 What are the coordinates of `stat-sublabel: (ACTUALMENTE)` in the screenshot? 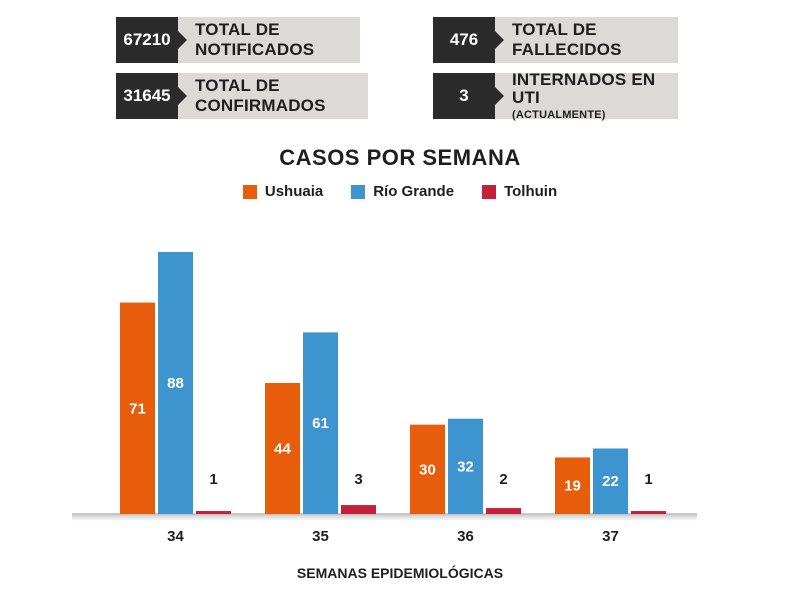 It's located at (559, 115).